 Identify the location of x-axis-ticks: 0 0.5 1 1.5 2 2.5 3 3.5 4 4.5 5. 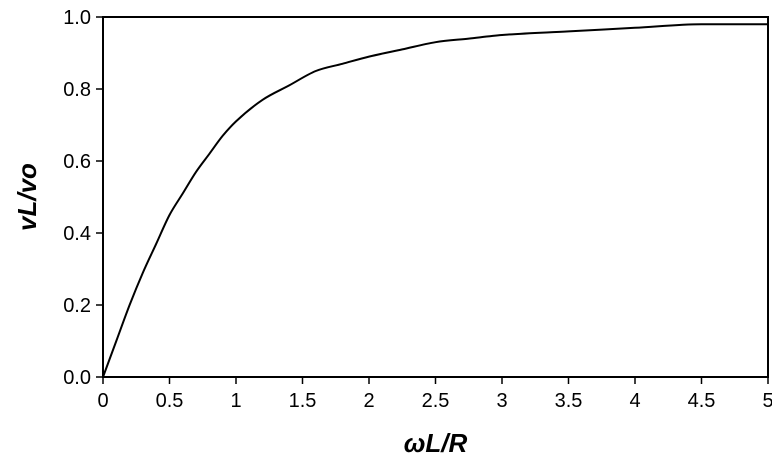
(434, 394).